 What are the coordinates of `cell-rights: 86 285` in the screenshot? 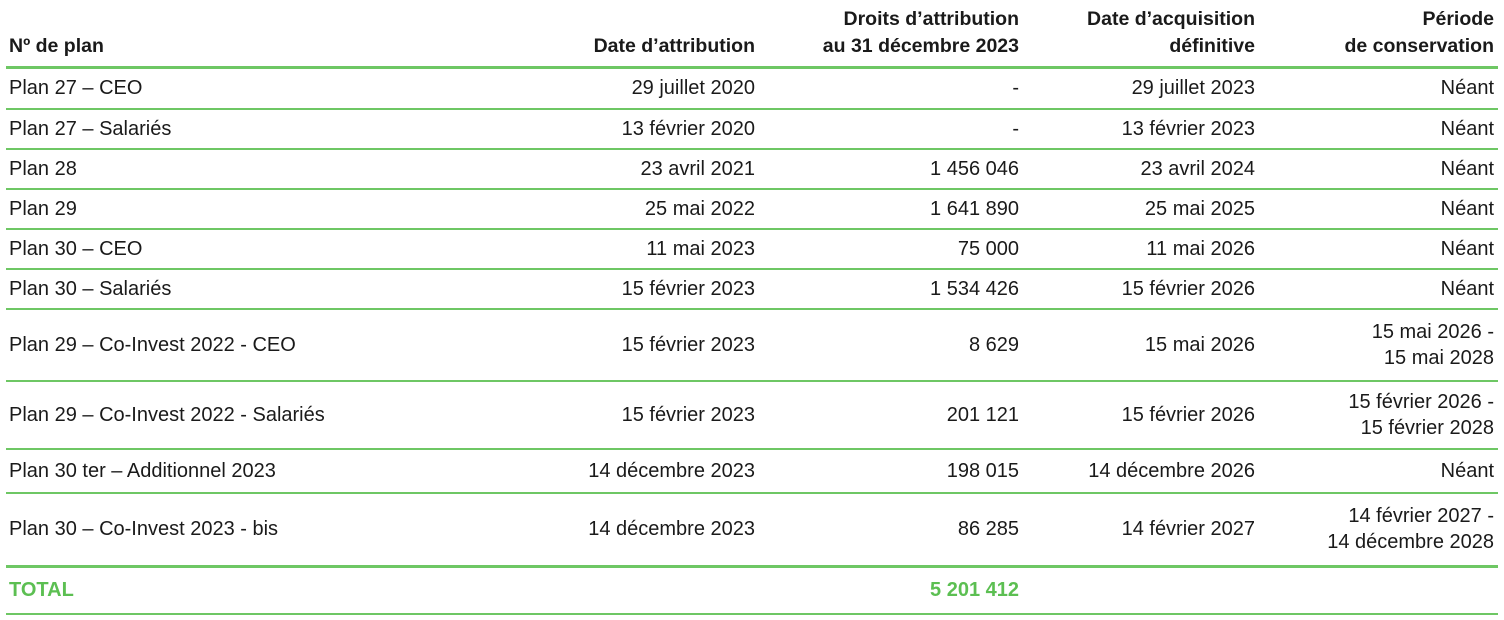 It's located at (891, 530).